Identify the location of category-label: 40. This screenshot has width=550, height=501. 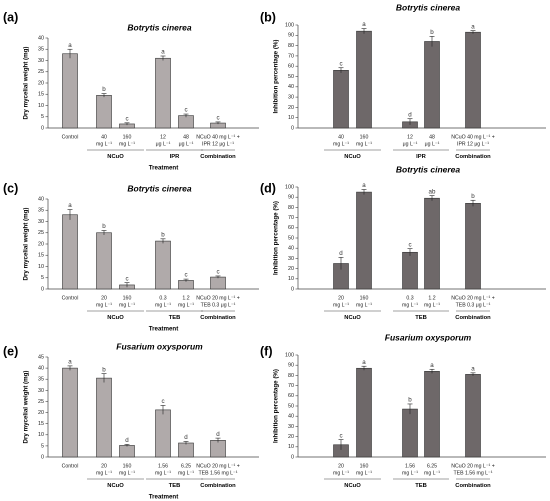
(104, 137).